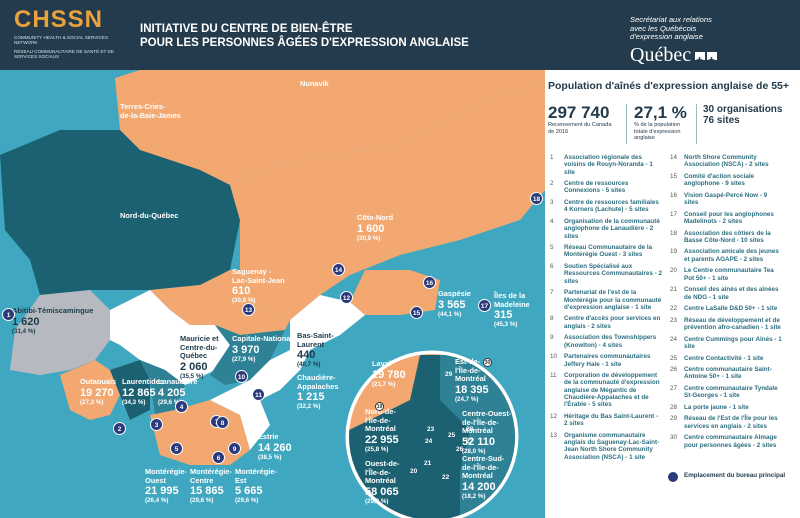 This screenshot has width=800, height=518. I want to click on legend-item-number: 14, so click(674, 157).